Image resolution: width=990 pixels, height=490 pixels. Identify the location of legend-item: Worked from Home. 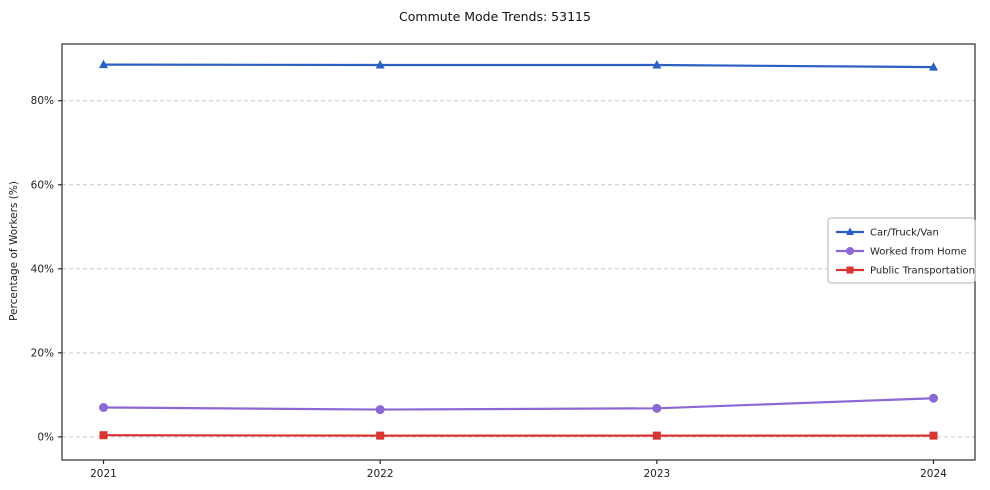
(901, 252).